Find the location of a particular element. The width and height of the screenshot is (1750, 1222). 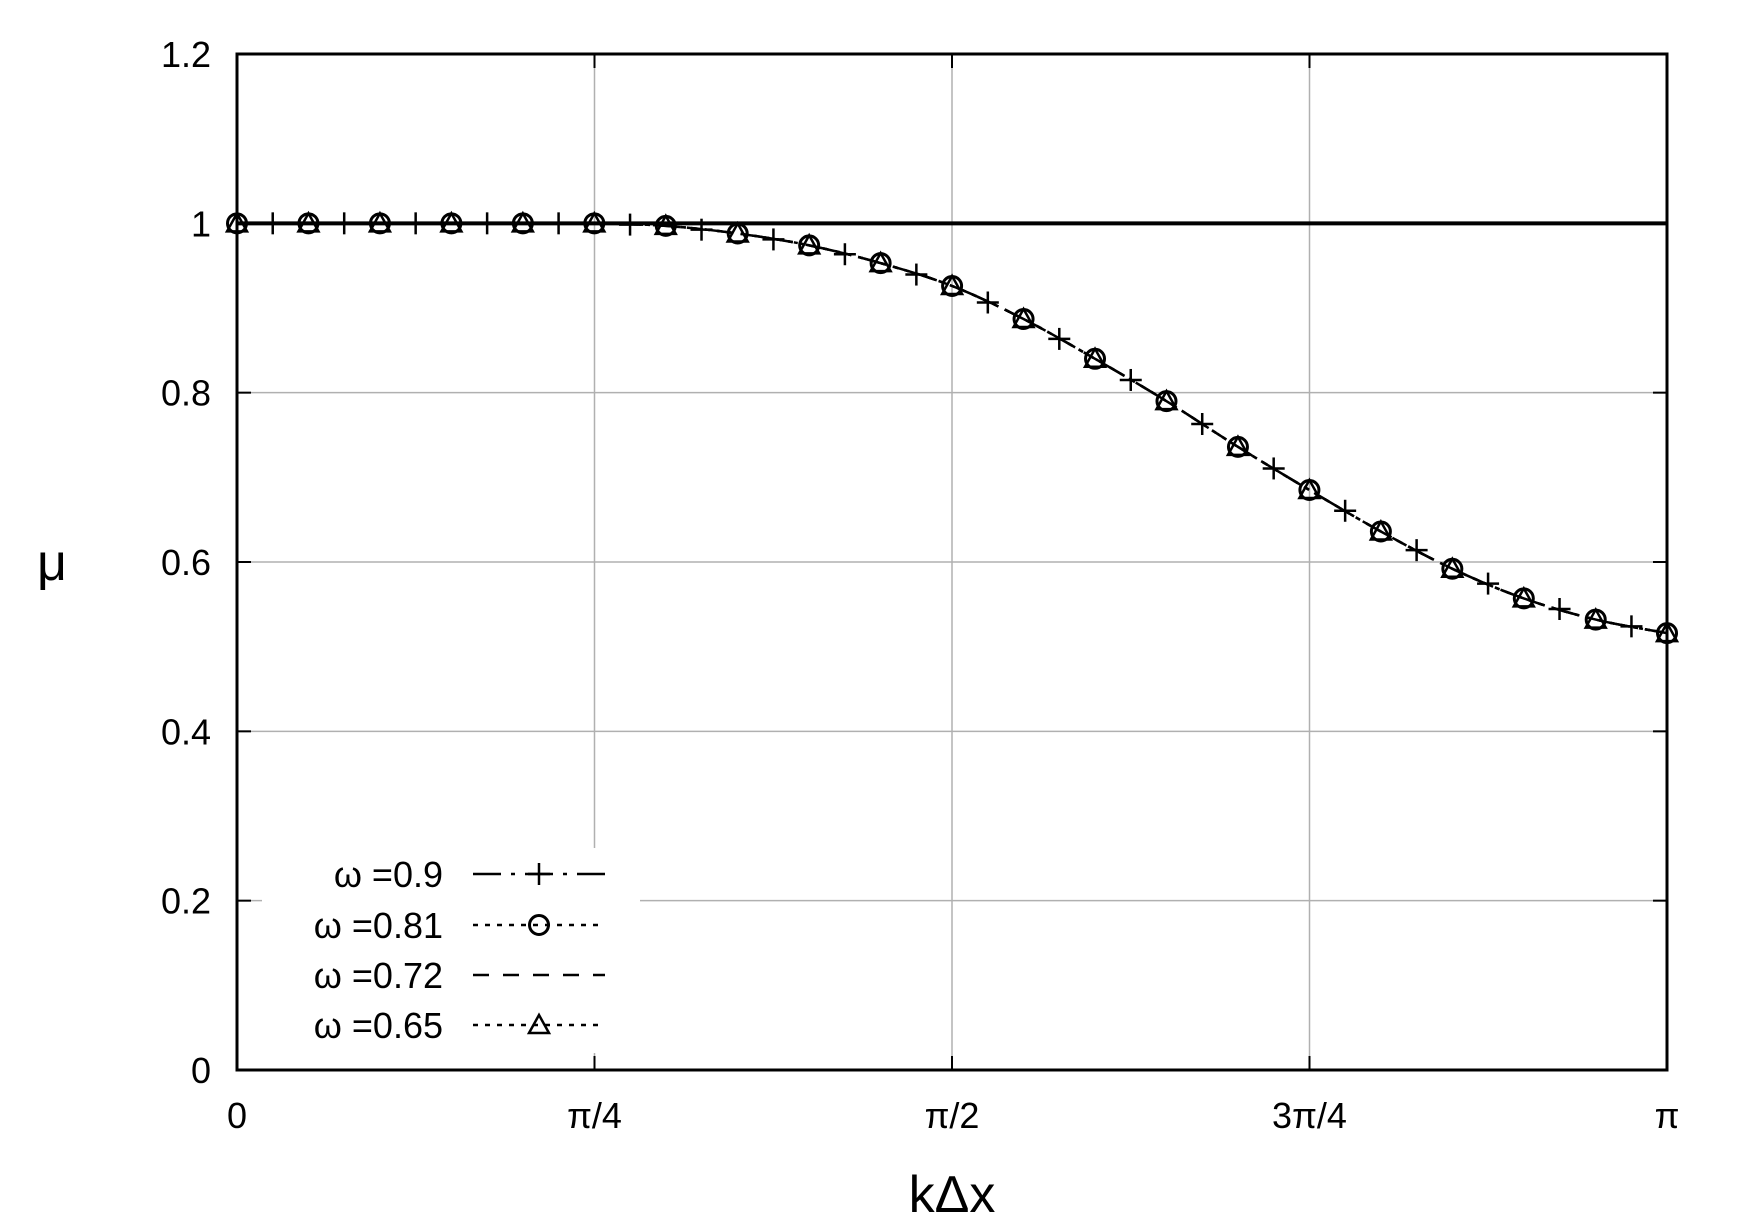

legend-entry: ω =0.81 is located at coordinates (459, 925).